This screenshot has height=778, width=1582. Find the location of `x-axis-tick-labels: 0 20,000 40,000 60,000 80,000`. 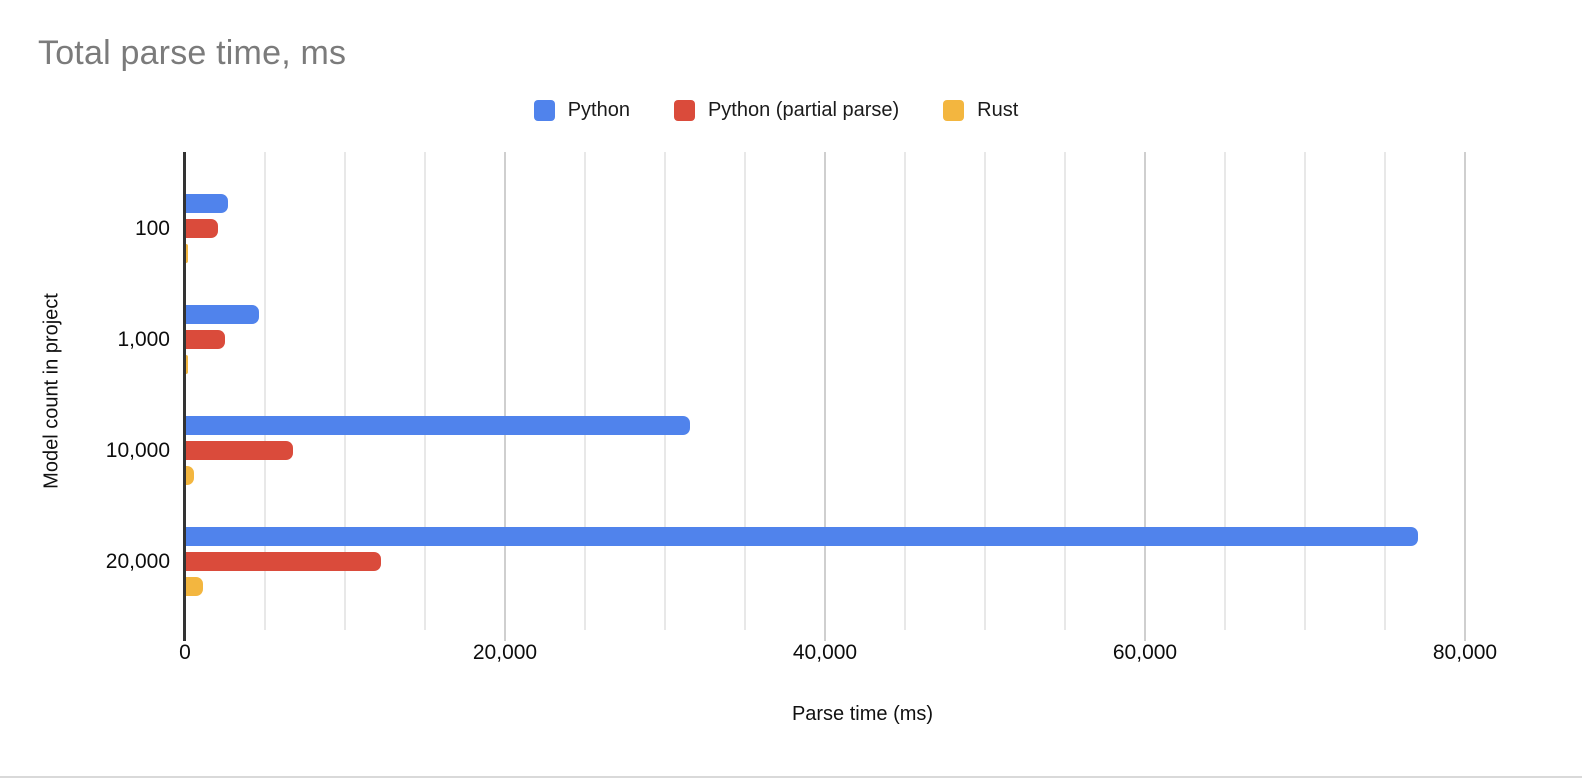

x-axis-tick-labels: 0 20,000 40,000 60,000 80,000 is located at coordinates (838, 656).